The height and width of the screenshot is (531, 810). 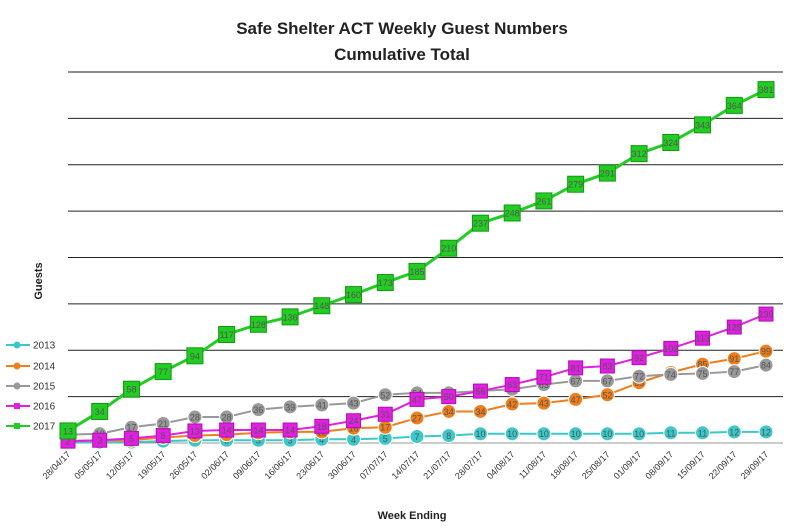 I want to click on data-label: 63, so click(x=512, y=385).